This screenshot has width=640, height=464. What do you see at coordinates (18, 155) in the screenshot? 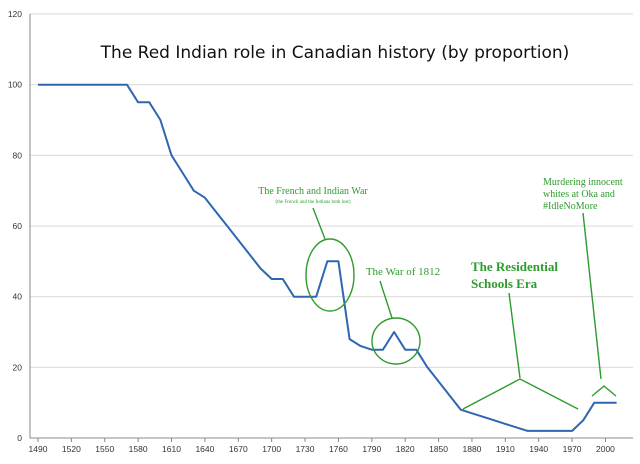
I see `y-tick-label: 80` at bounding box center [18, 155].